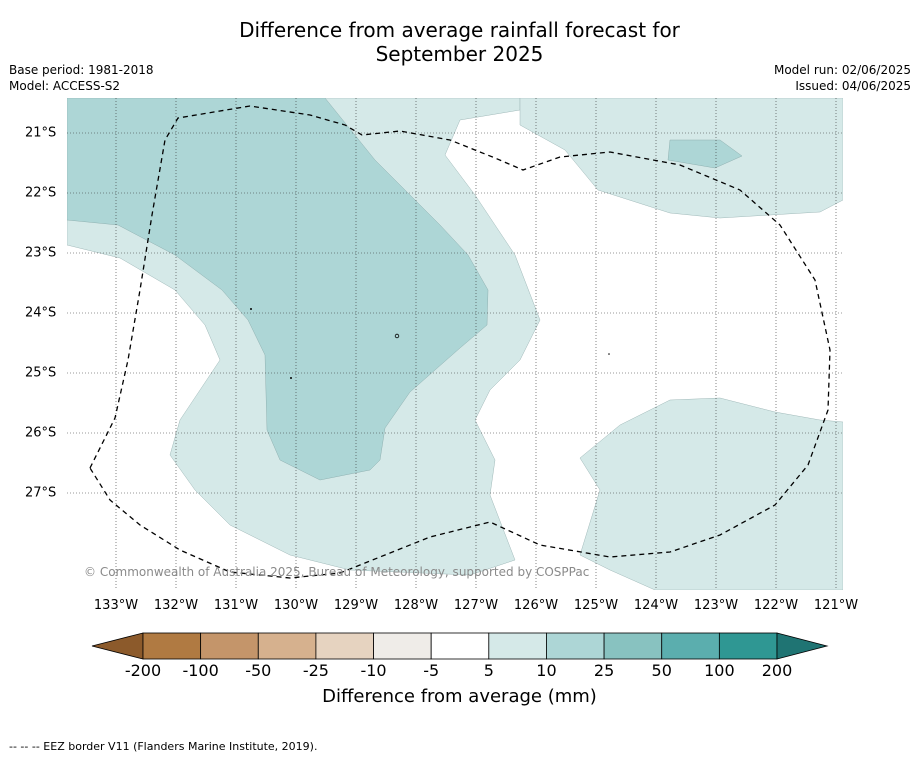 The image size is (919, 758). Describe the element at coordinates (41, 253) in the screenshot. I see `lat-label: 23°S` at that location.